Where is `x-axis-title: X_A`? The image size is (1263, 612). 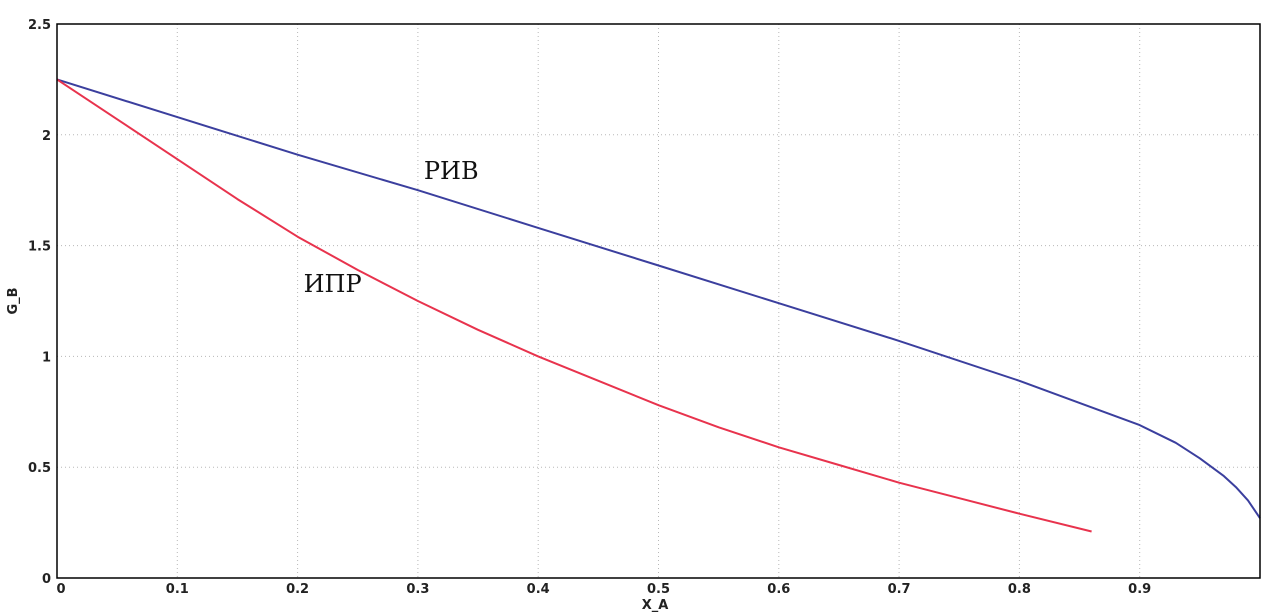 x-axis-title: X_A is located at coordinates (655, 605).